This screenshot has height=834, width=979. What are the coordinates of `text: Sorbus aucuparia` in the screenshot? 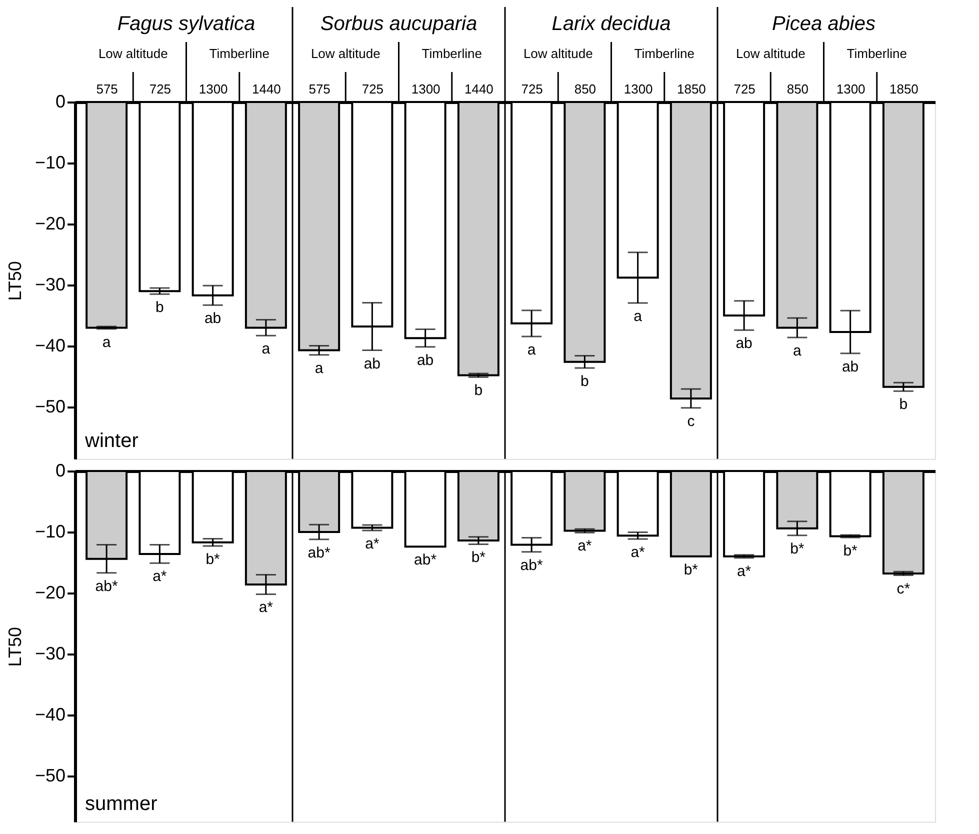 It's located at (399, 24).